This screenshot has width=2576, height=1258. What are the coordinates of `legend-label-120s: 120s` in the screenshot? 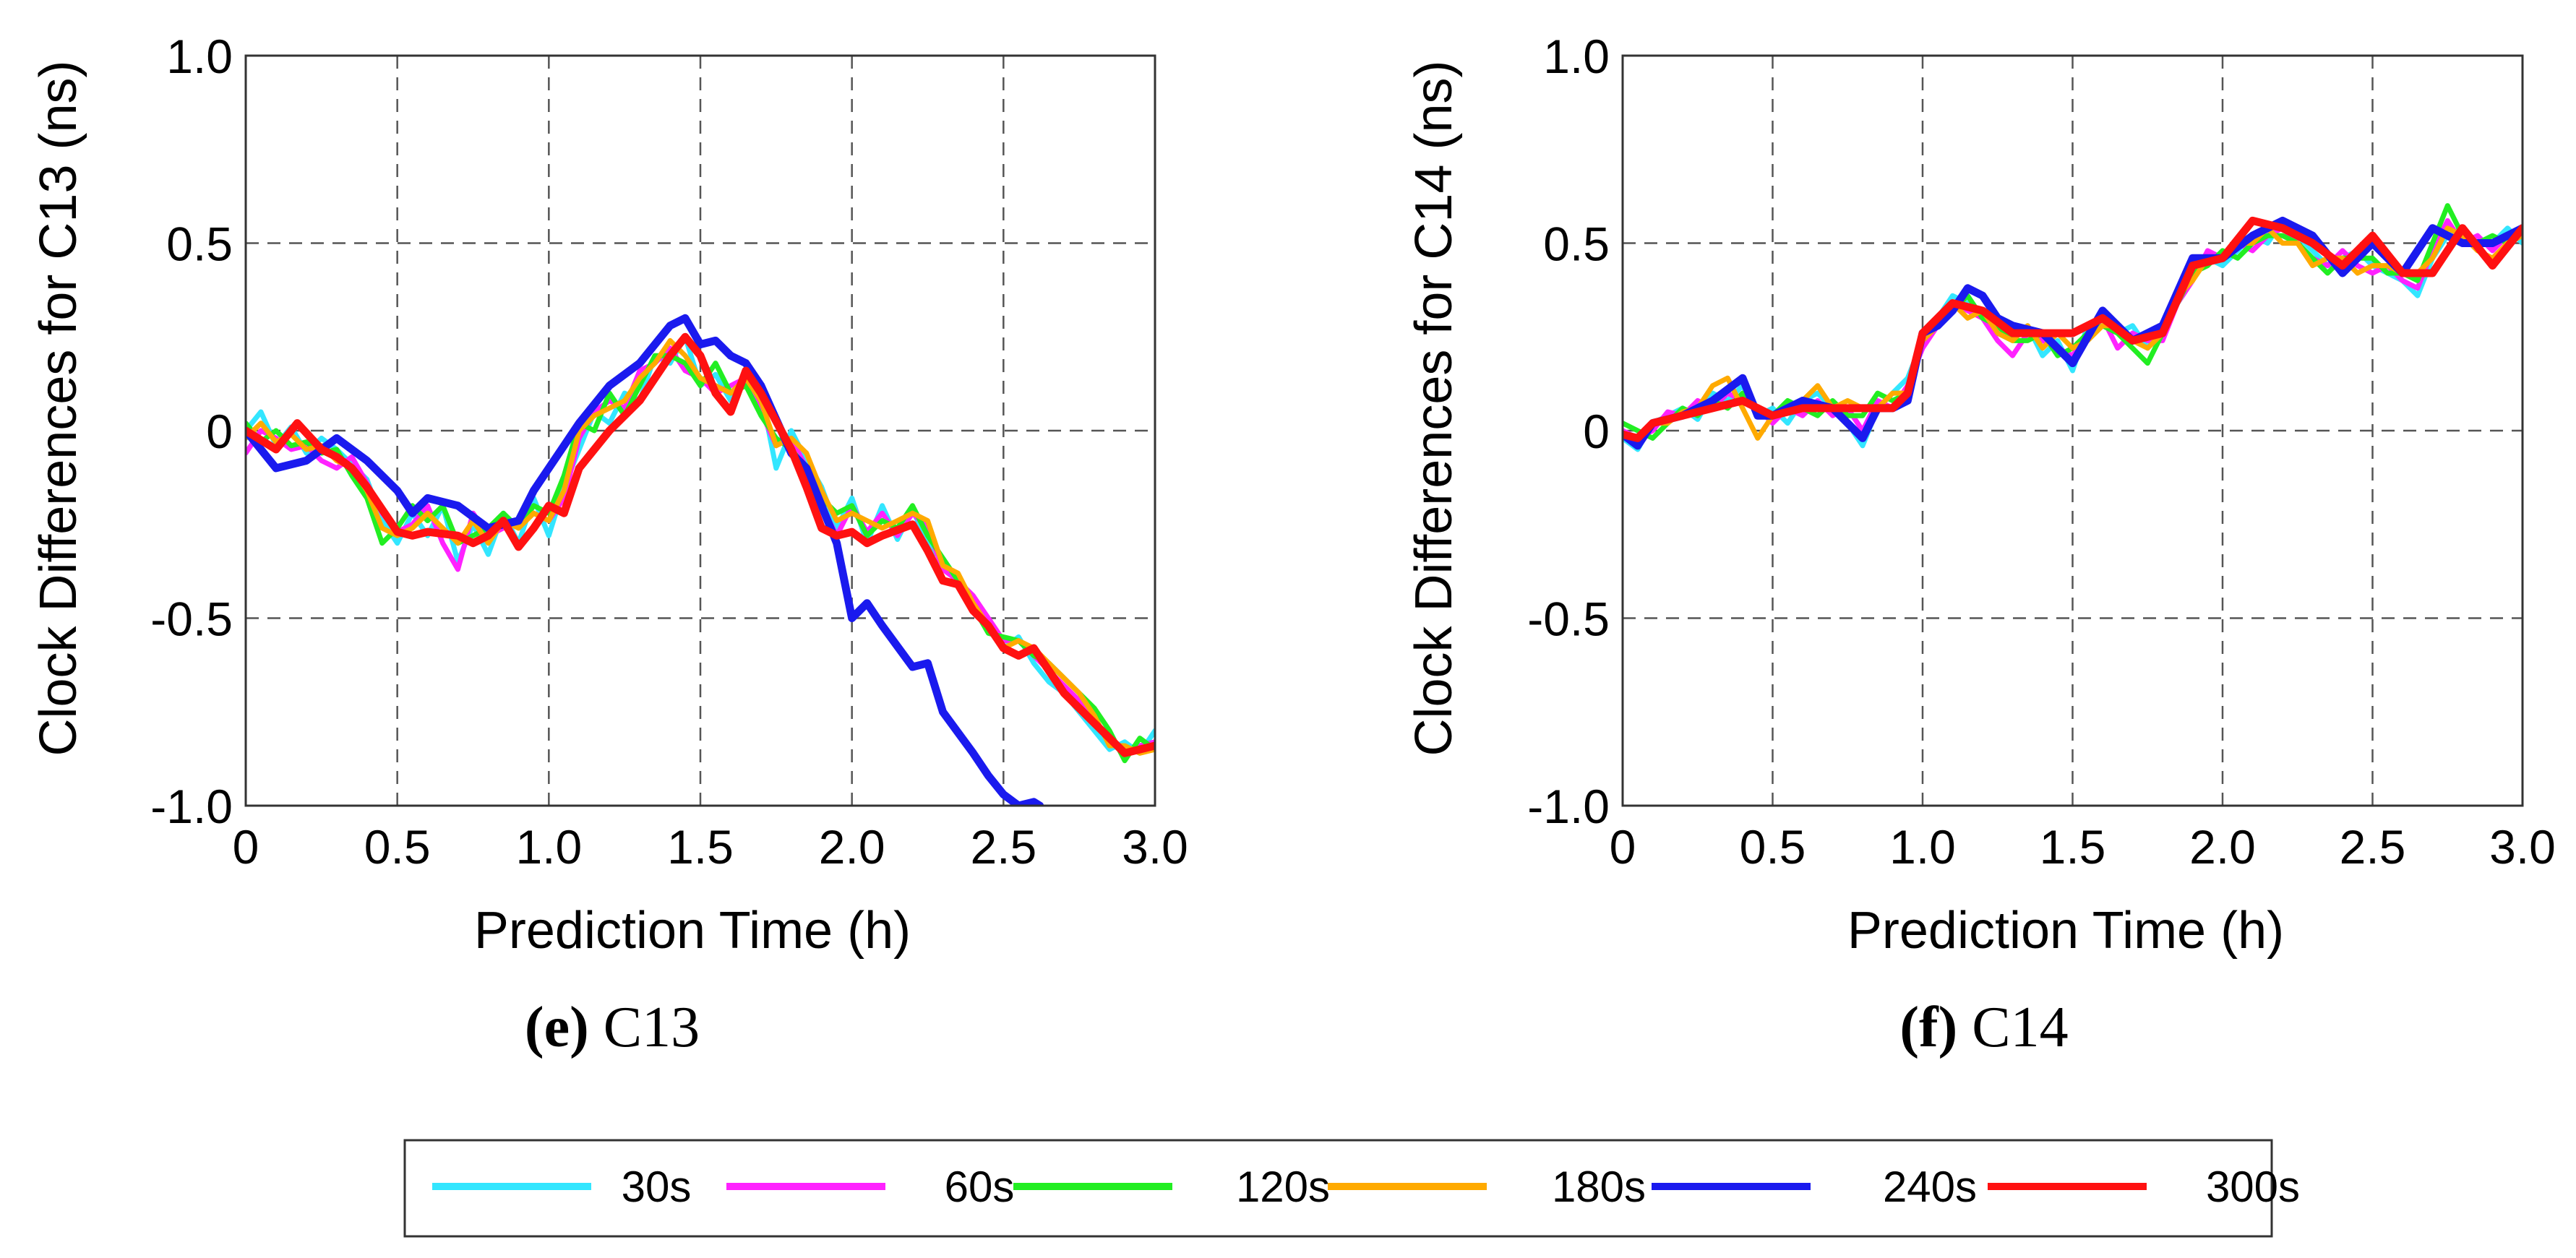 It's located at (1283, 1187).